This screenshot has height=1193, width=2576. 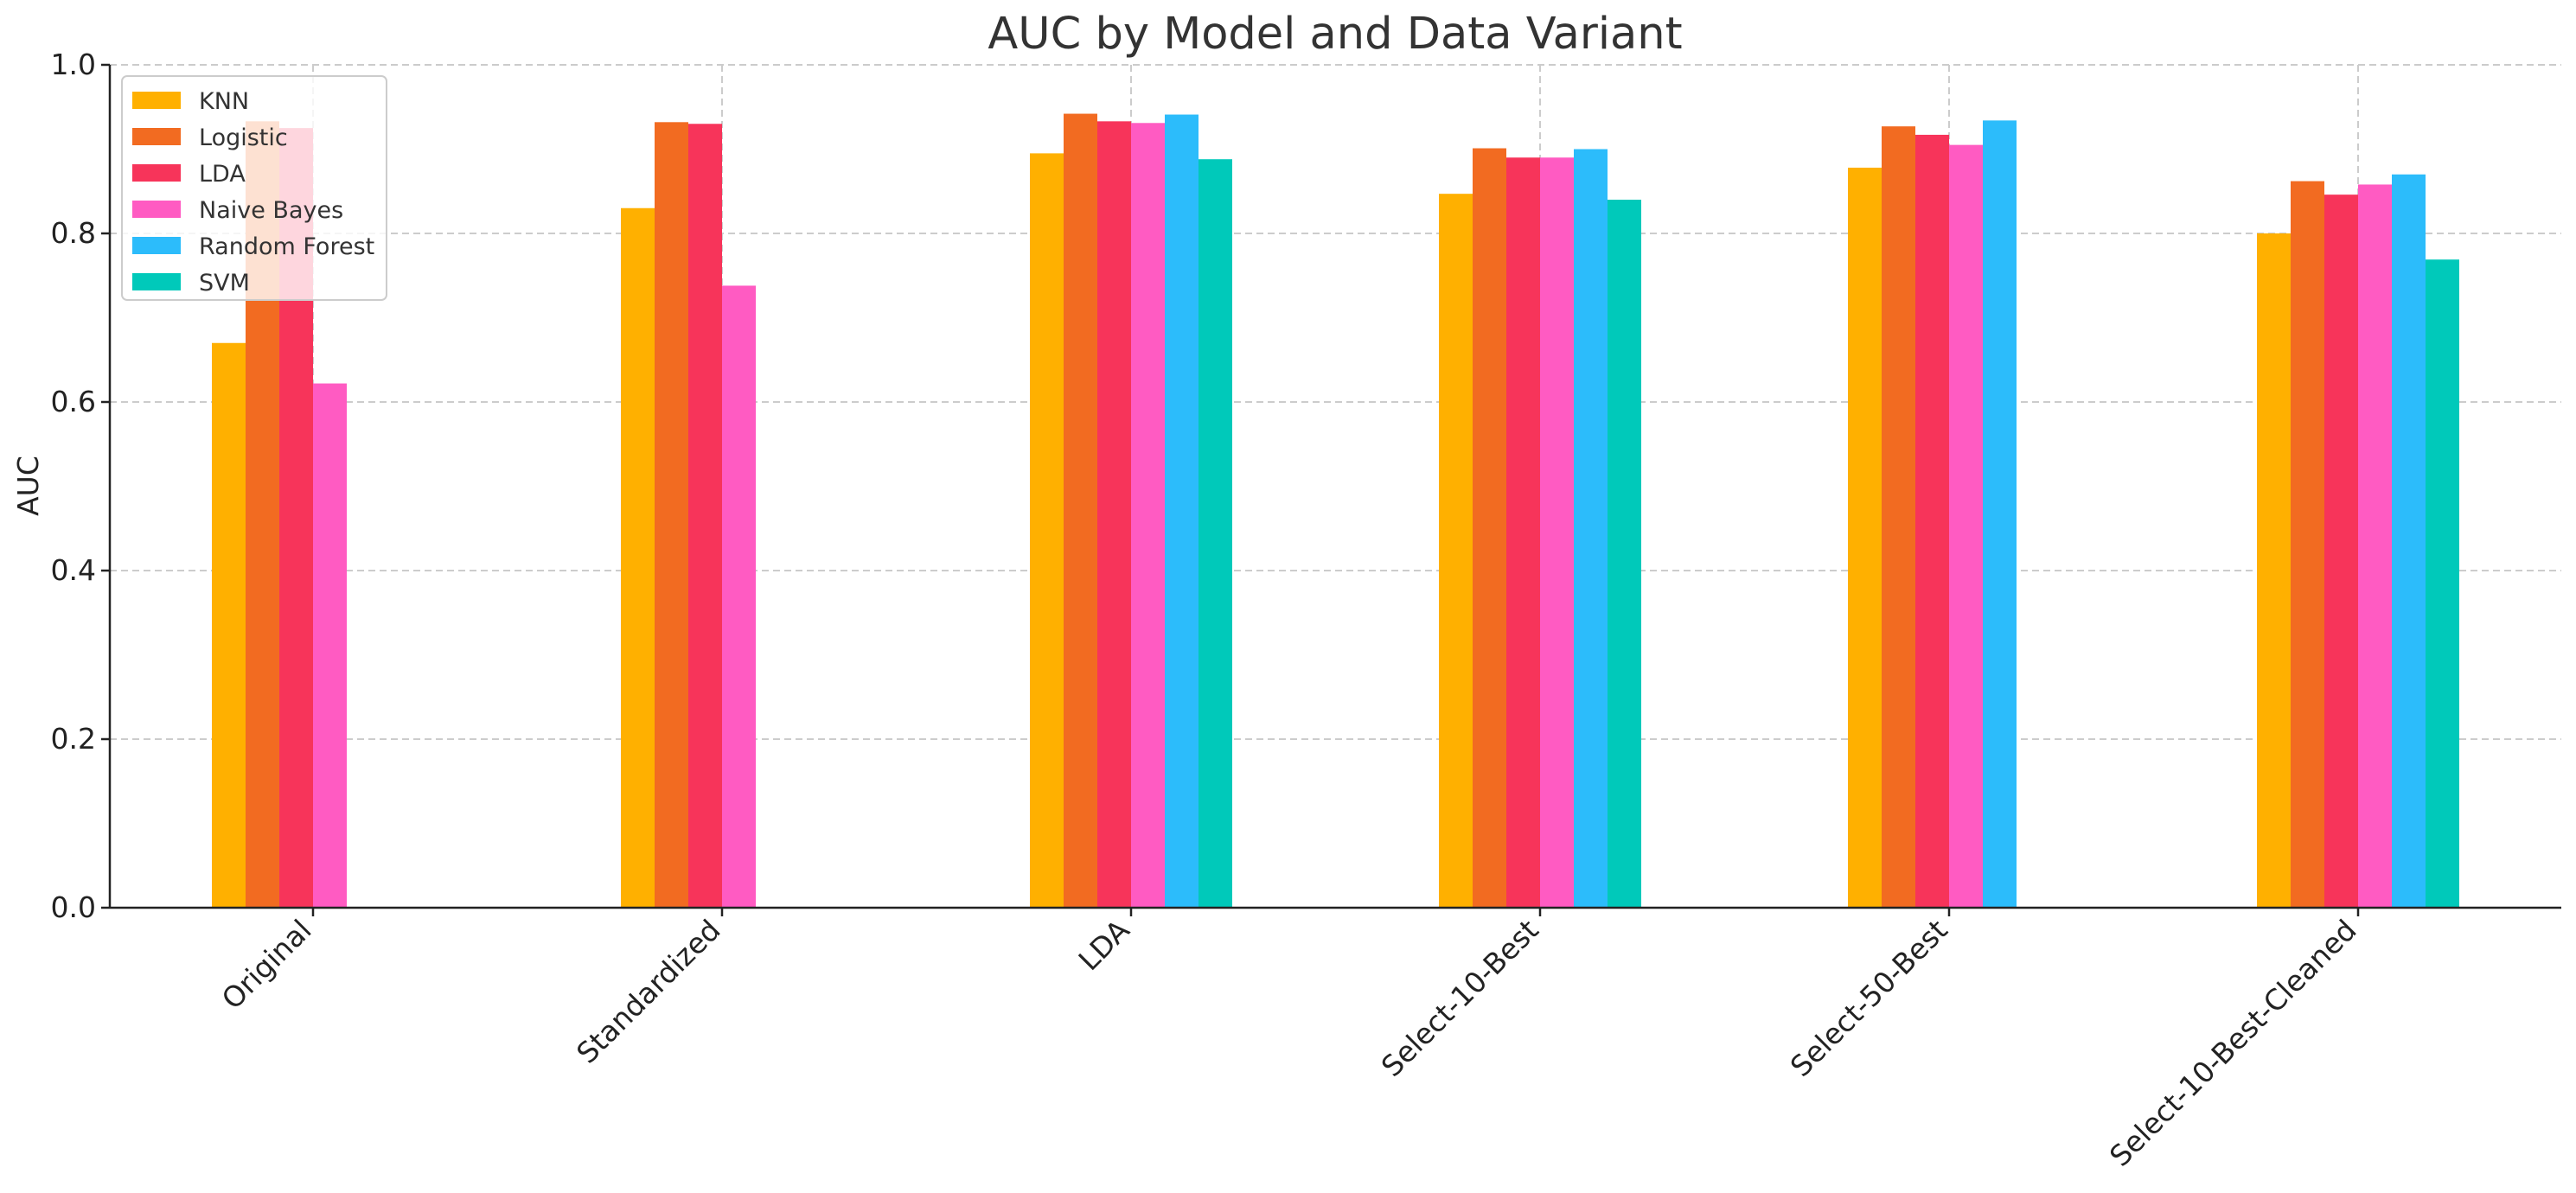 I want to click on legend-label: LDA, so click(x=223, y=174).